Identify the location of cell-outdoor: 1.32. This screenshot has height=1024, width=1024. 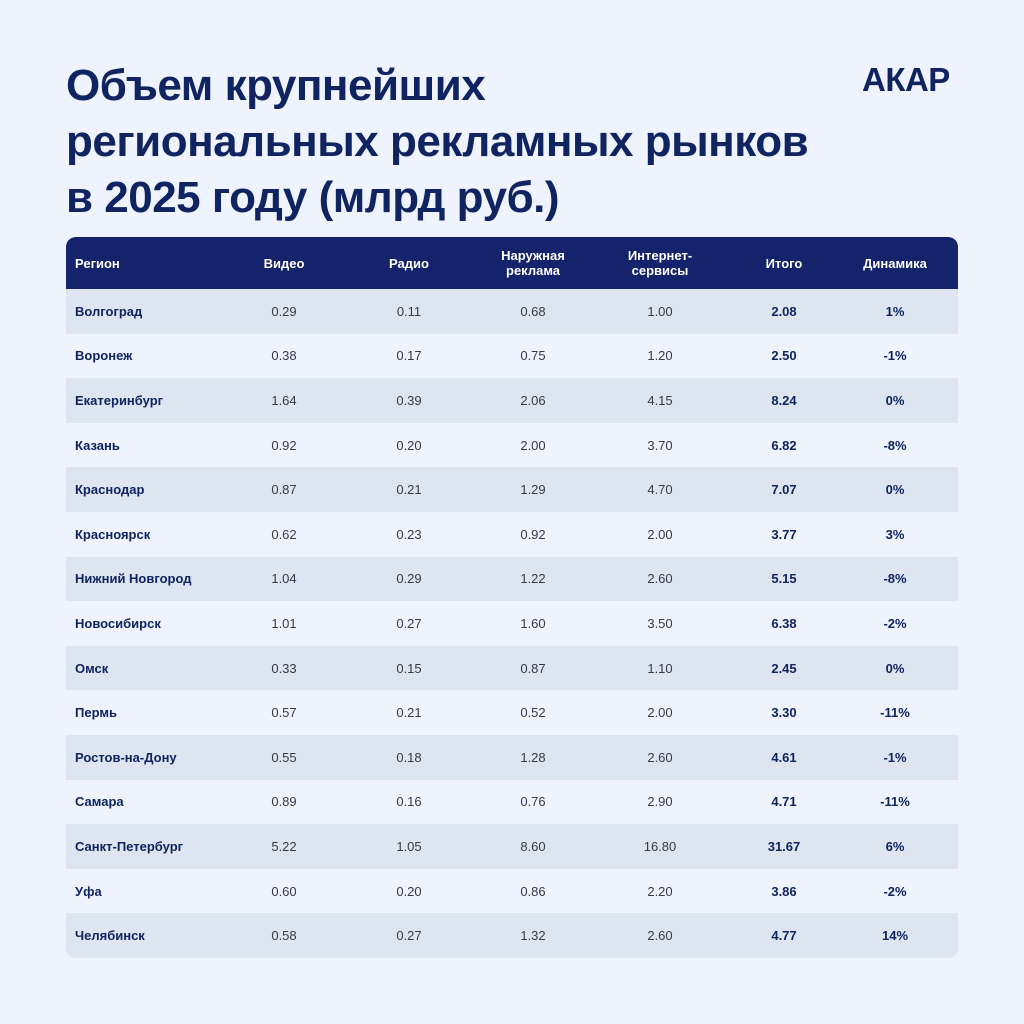
(533, 936).